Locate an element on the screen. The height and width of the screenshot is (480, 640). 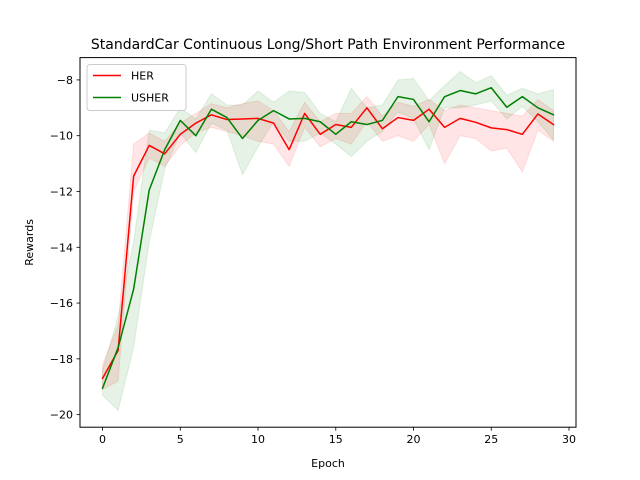
y-axis-ticks: −20 −18 −16 −14 −12 −10 −8 is located at coordinates (65, 248).